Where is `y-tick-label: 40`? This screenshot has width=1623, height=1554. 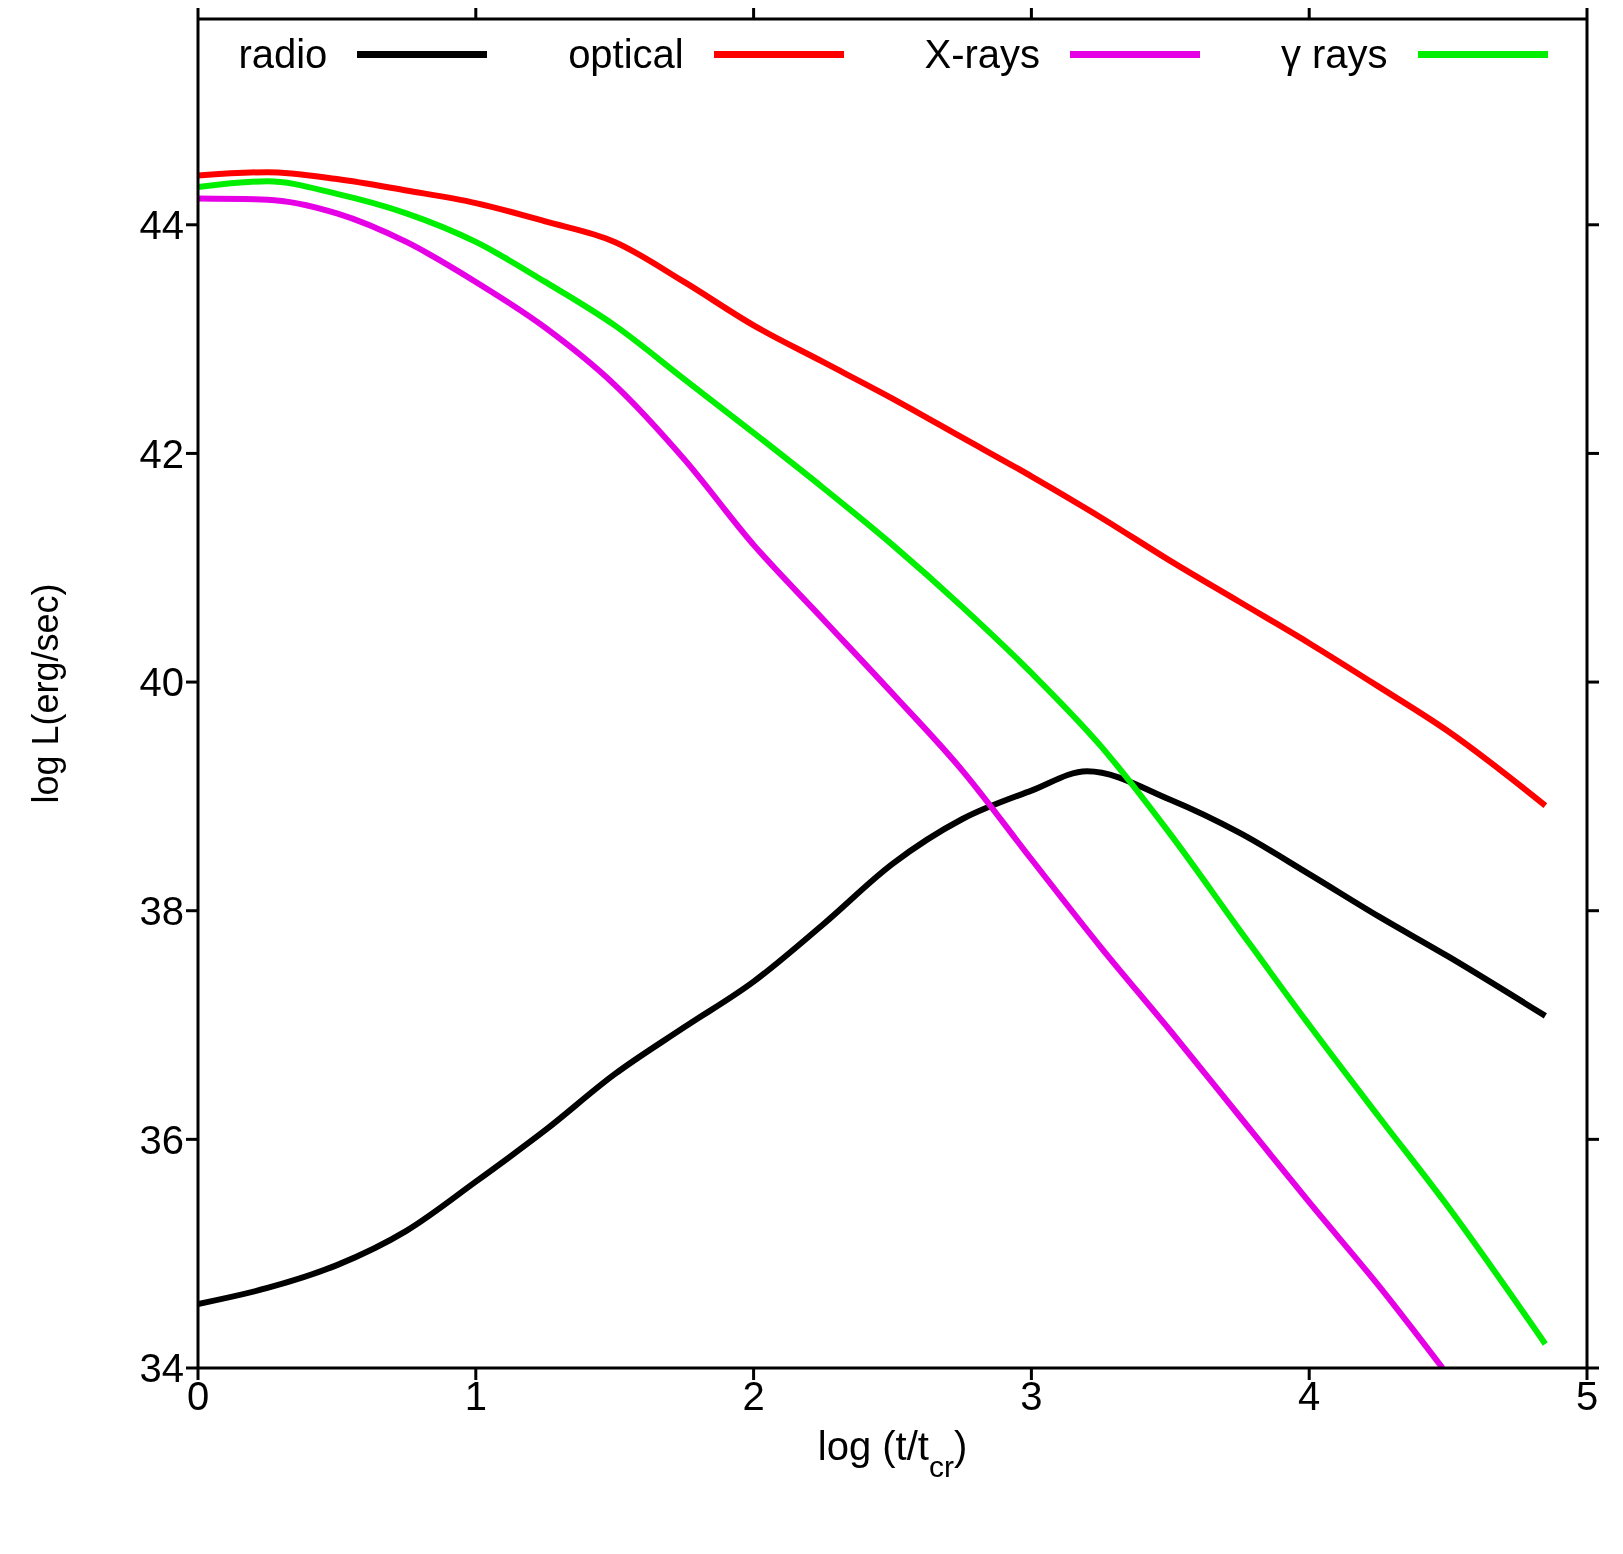 y-tick-label: 40 is located at coordinates (161, 682).